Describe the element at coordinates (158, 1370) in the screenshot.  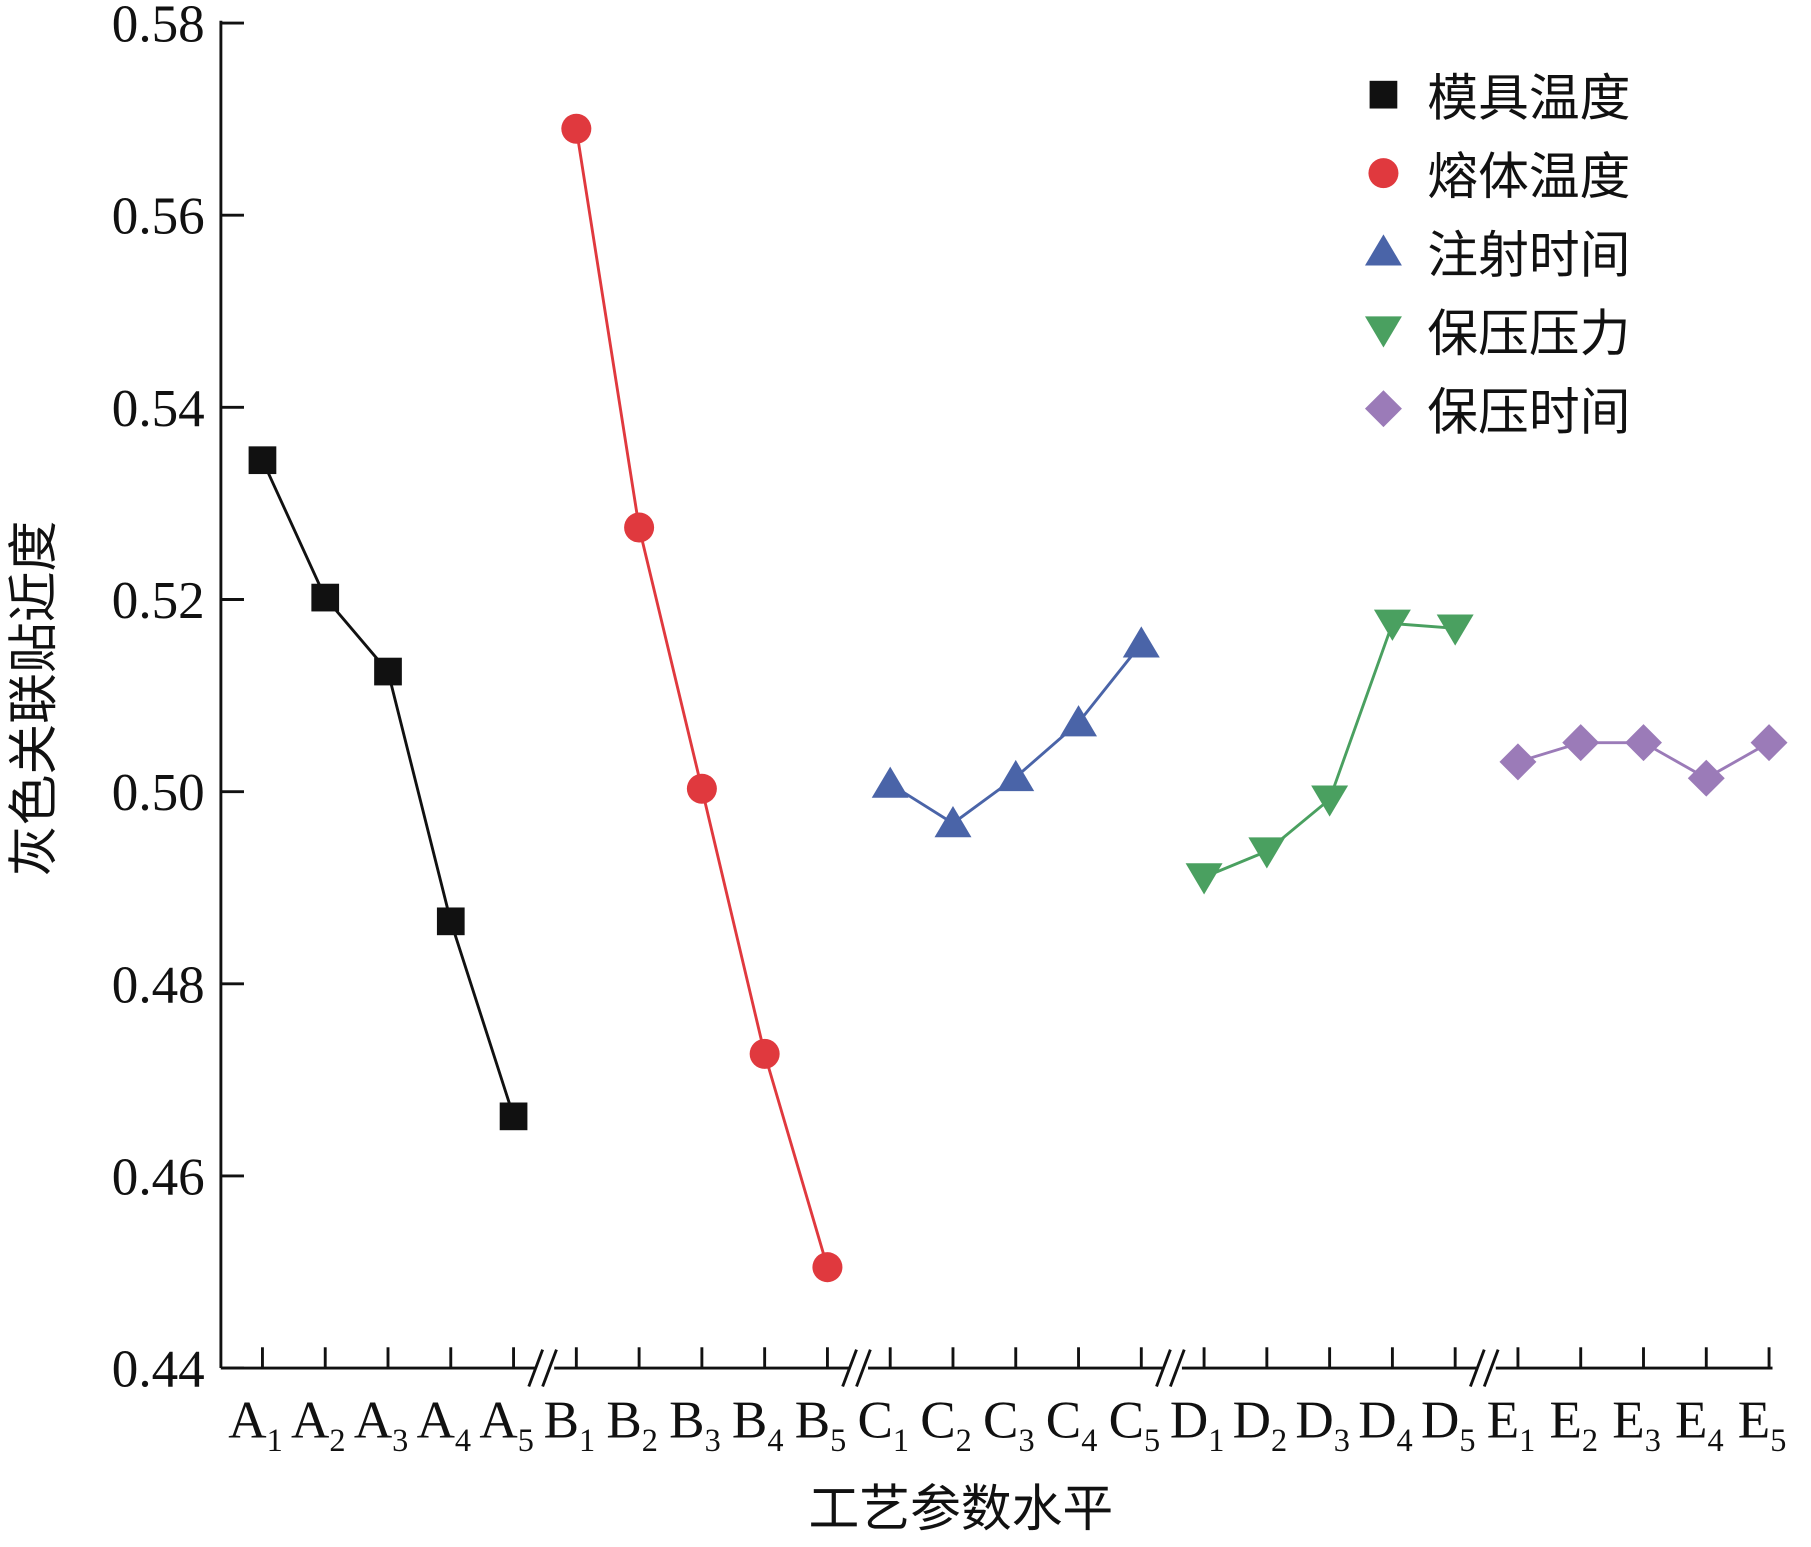
I see `y-tick-label: 0.44` at that location.